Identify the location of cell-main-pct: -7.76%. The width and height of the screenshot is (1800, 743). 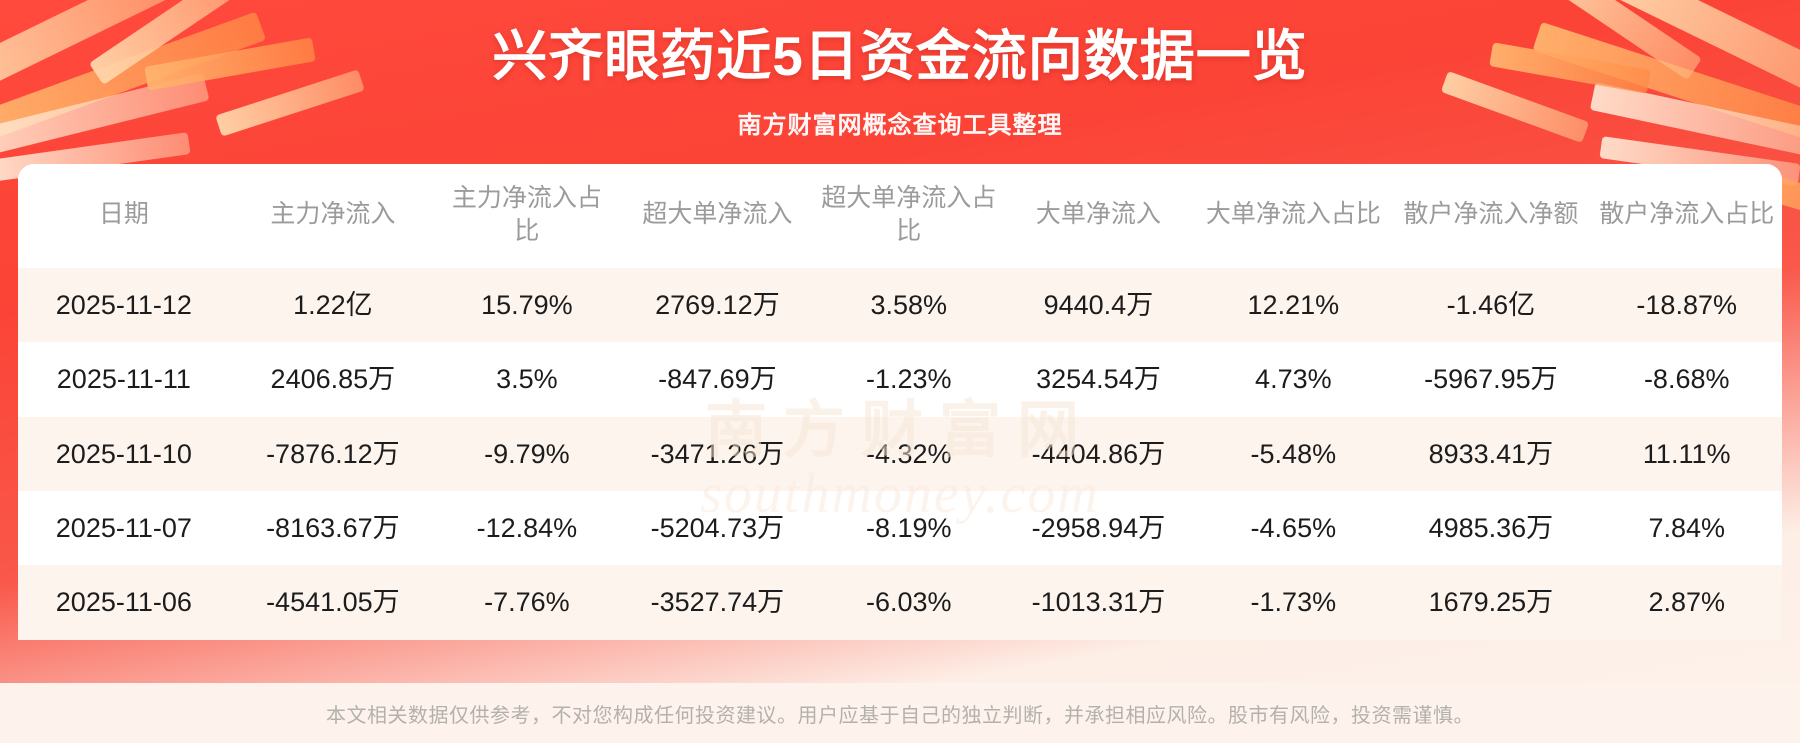
(527, 602).